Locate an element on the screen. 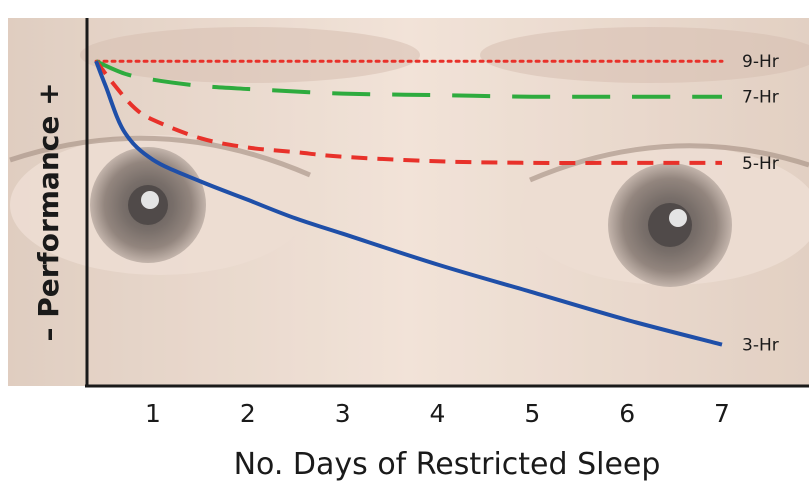 The height and width of the screenshot is (483, 809). series-labels: 9-Hr 7-Hr 5-Hr 3-Hr is located at coordinates (760, 203).